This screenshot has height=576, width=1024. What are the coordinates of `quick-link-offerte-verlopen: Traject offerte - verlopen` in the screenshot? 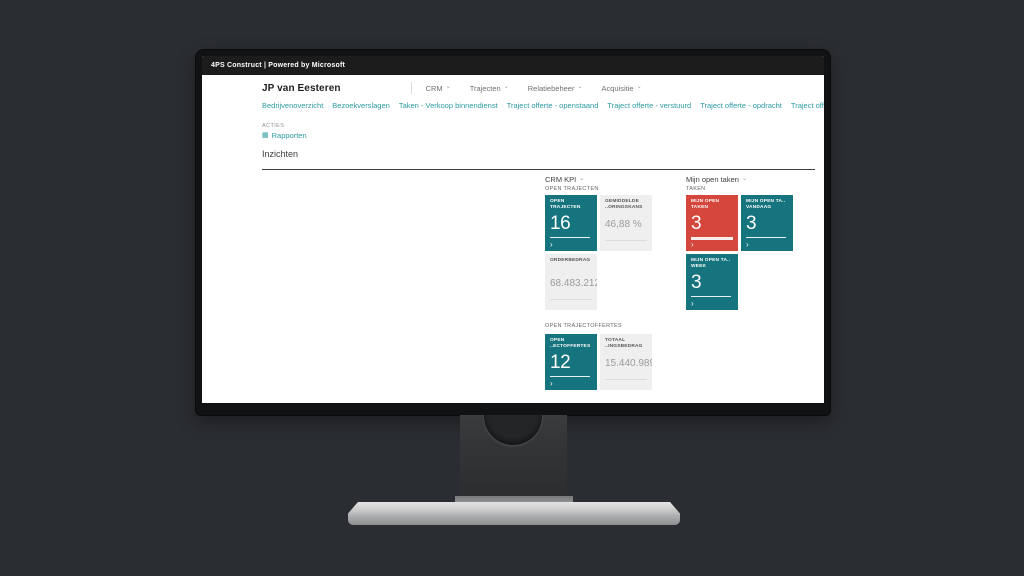 It's located at (807, 105).